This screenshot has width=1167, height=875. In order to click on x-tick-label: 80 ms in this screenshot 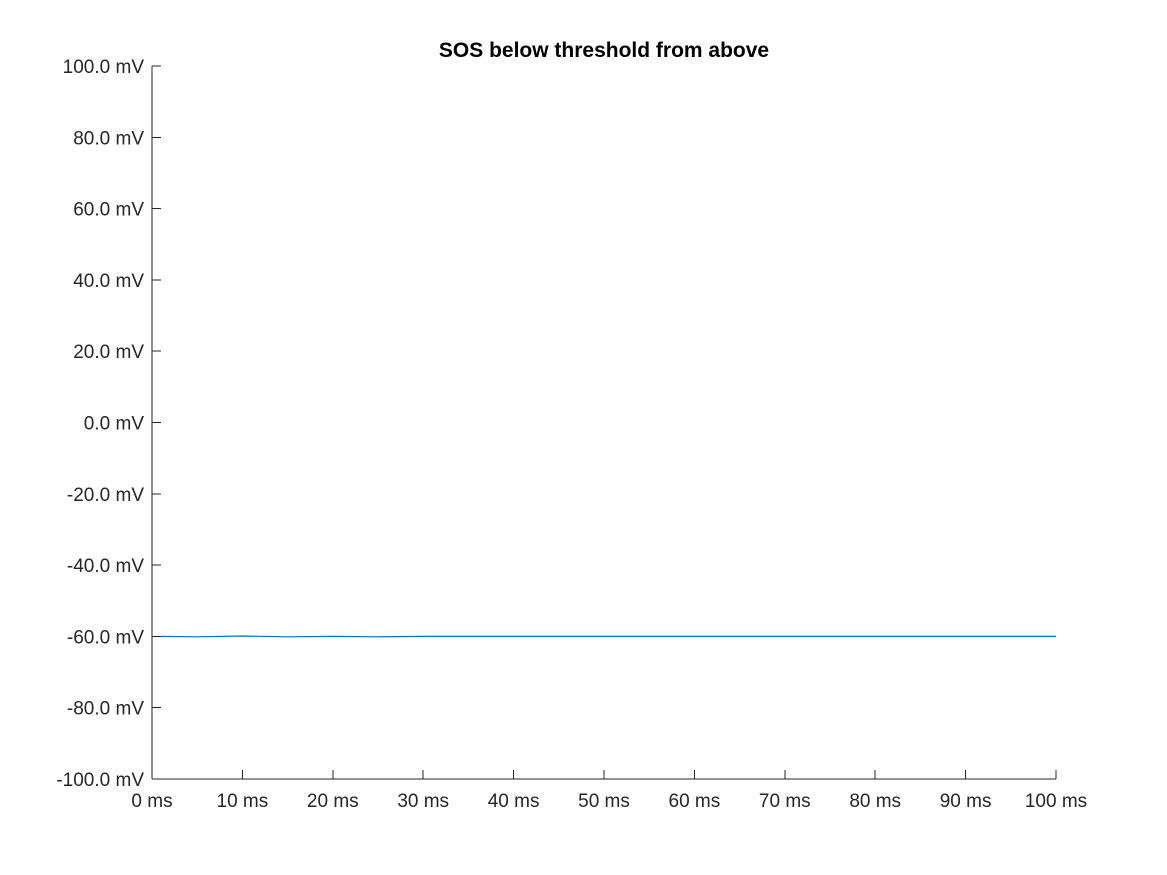, I will do `click(875, 801)`.